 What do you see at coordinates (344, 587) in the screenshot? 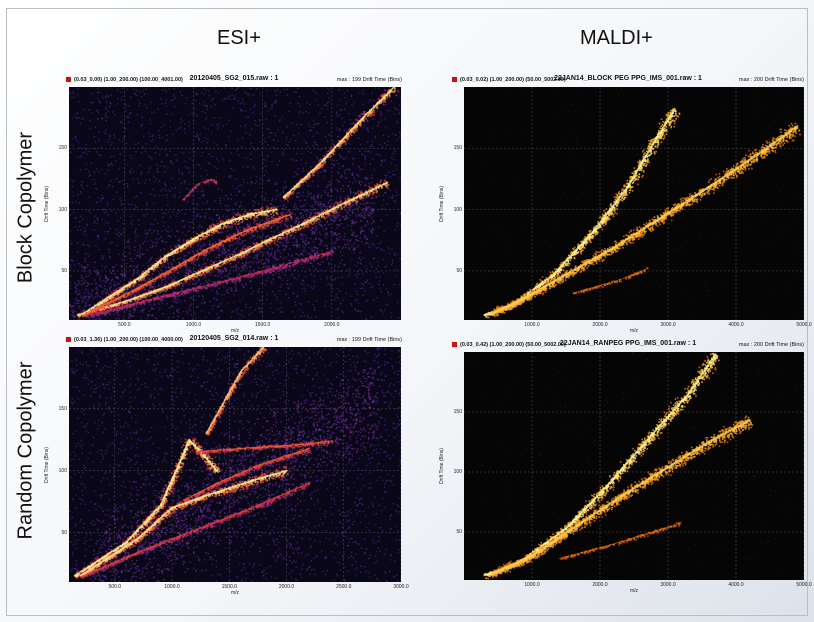
I see `x-tick-label: 2500.0` at bounding box center [344, 587].